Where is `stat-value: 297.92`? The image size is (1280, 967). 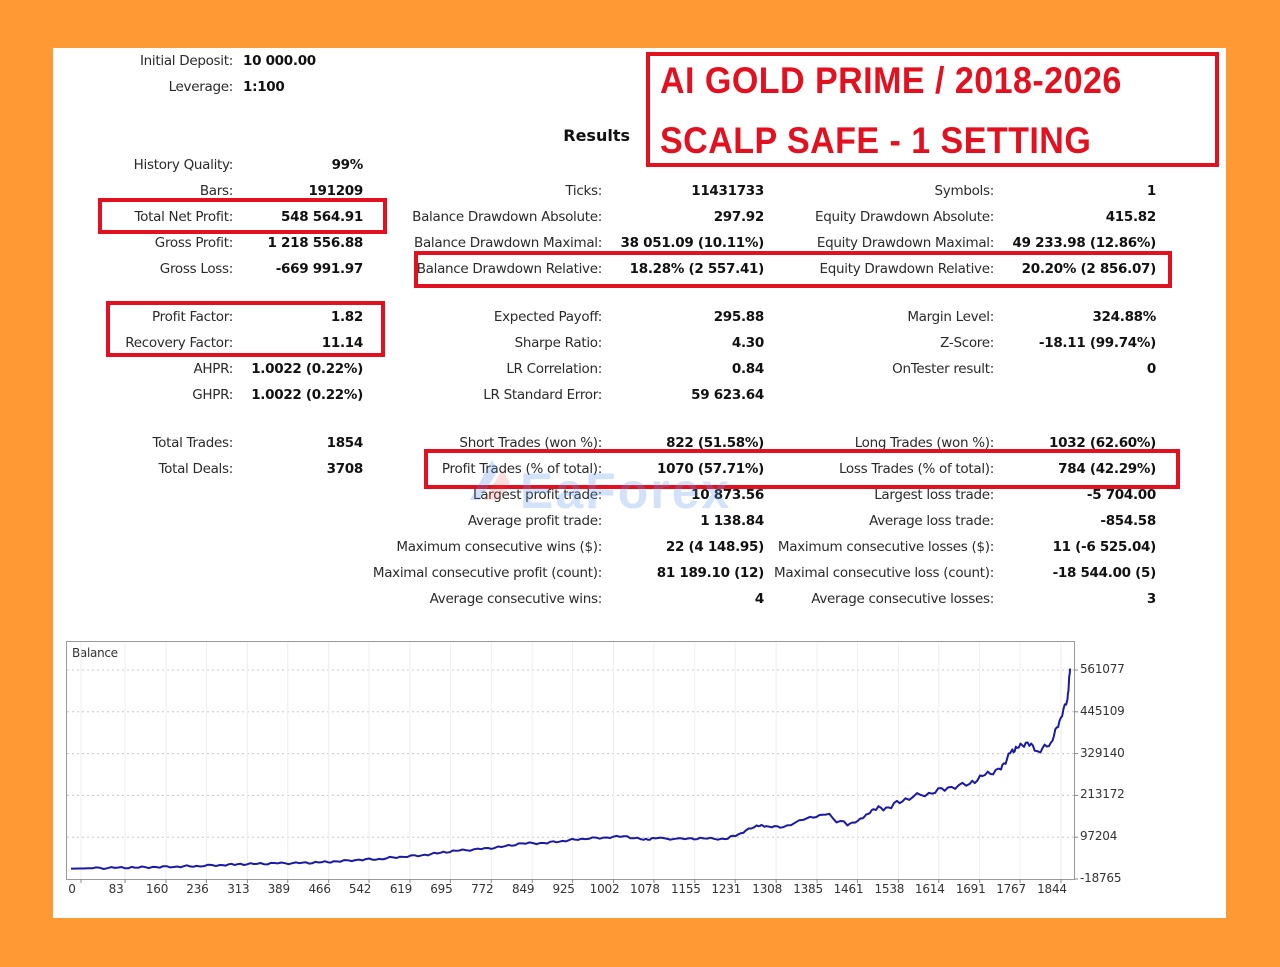
stat-value: 297.92 is located at coordinates (739, 217).